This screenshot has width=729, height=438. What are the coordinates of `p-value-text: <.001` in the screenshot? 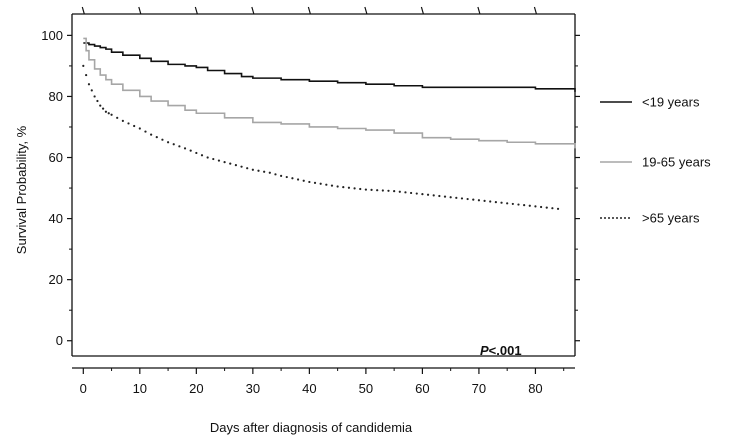 It's located at (505, 350).